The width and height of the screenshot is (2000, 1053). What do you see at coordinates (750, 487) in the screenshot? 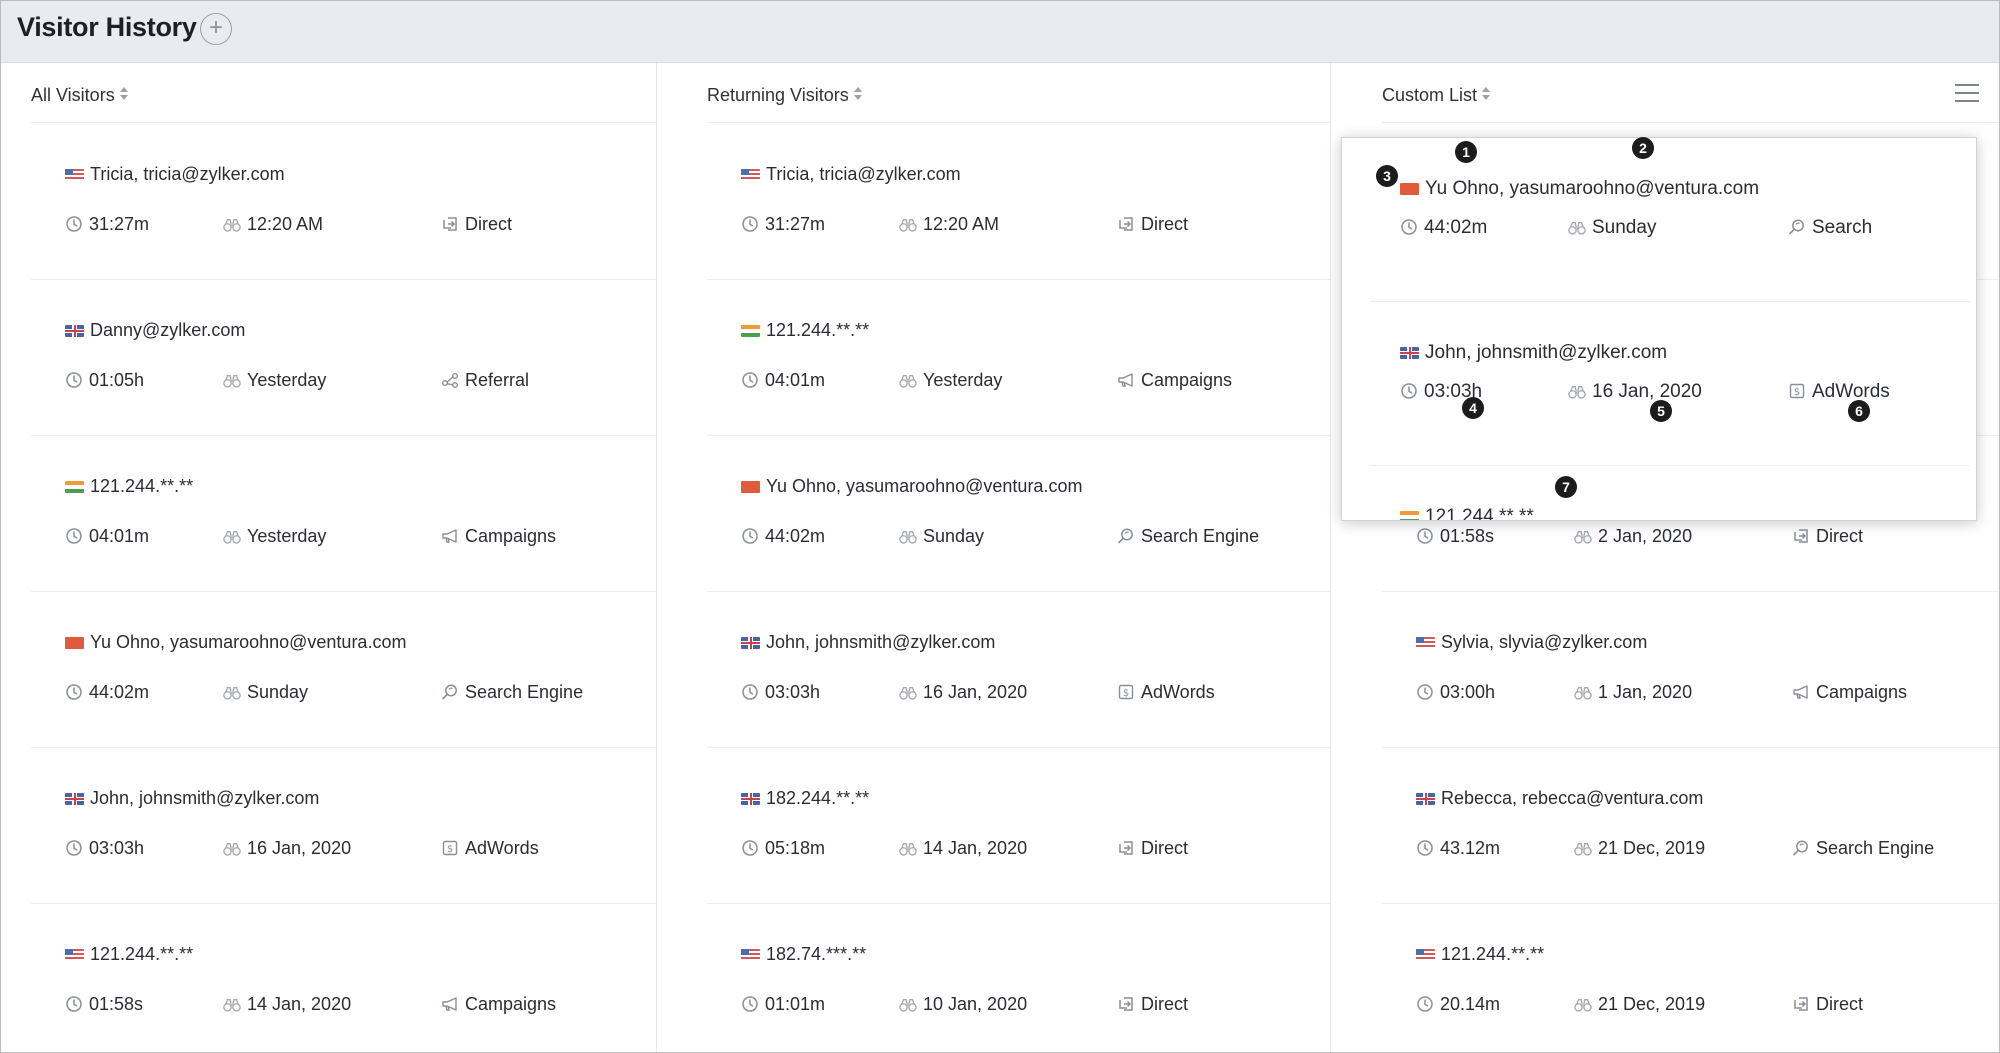
I see `flag-cn-icon` at bounding box center [750, 487].